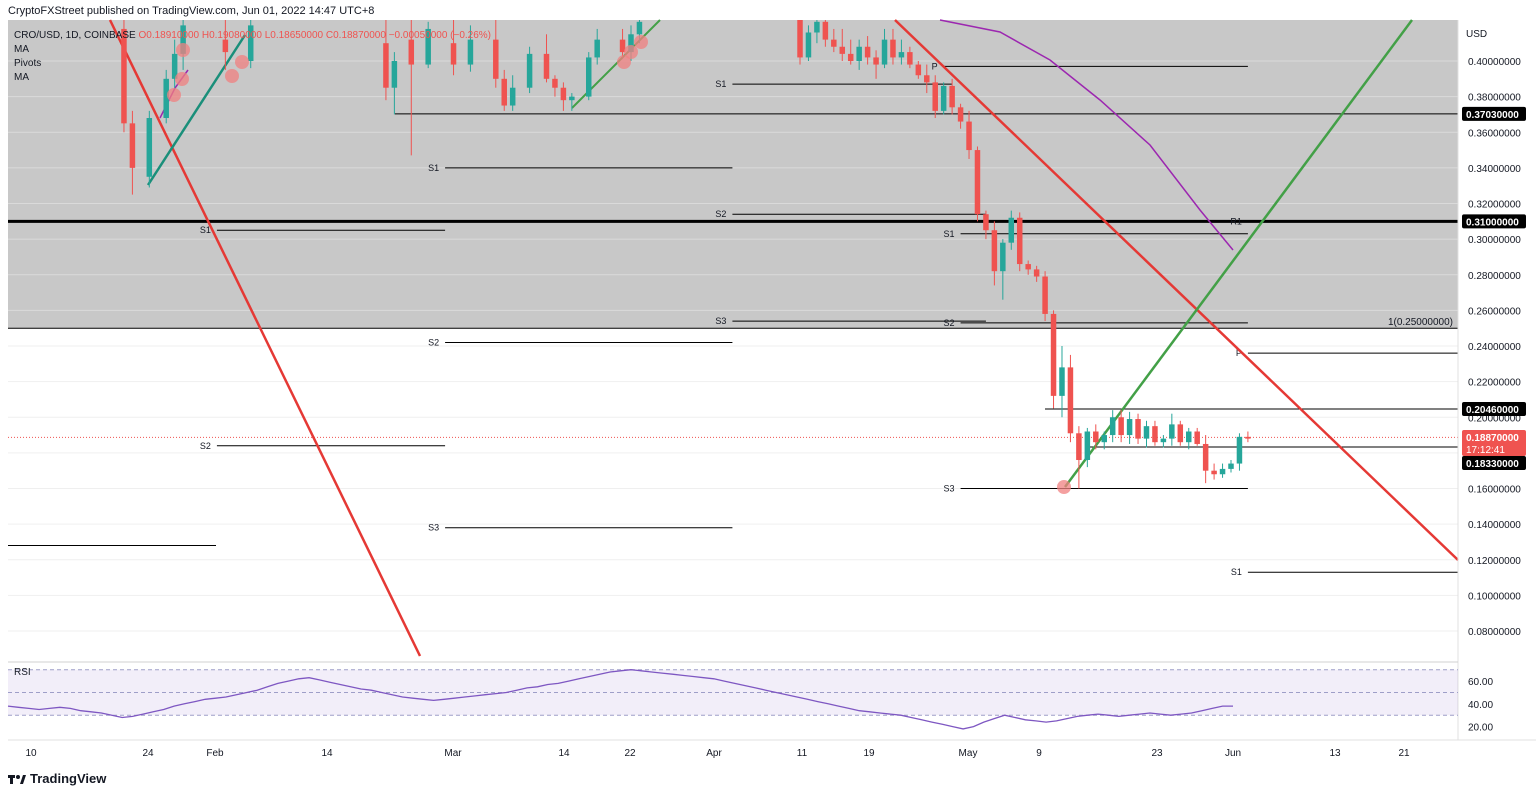  I want to click on symbol-label: CRO/USD, 1D, COINBASE, so click(75, 35).